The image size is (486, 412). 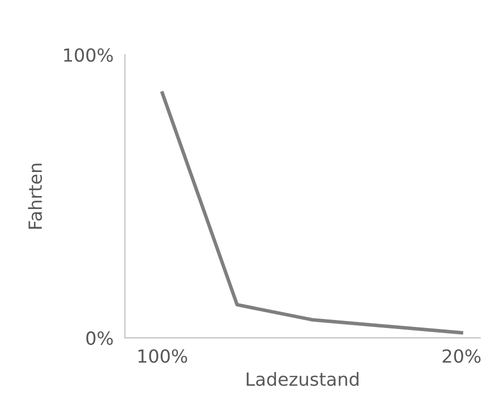 What do you see at coordinates (35, 196) in the screenshot?
I see `y-axis-title: Fahrten` at bounding box center [35, 196].